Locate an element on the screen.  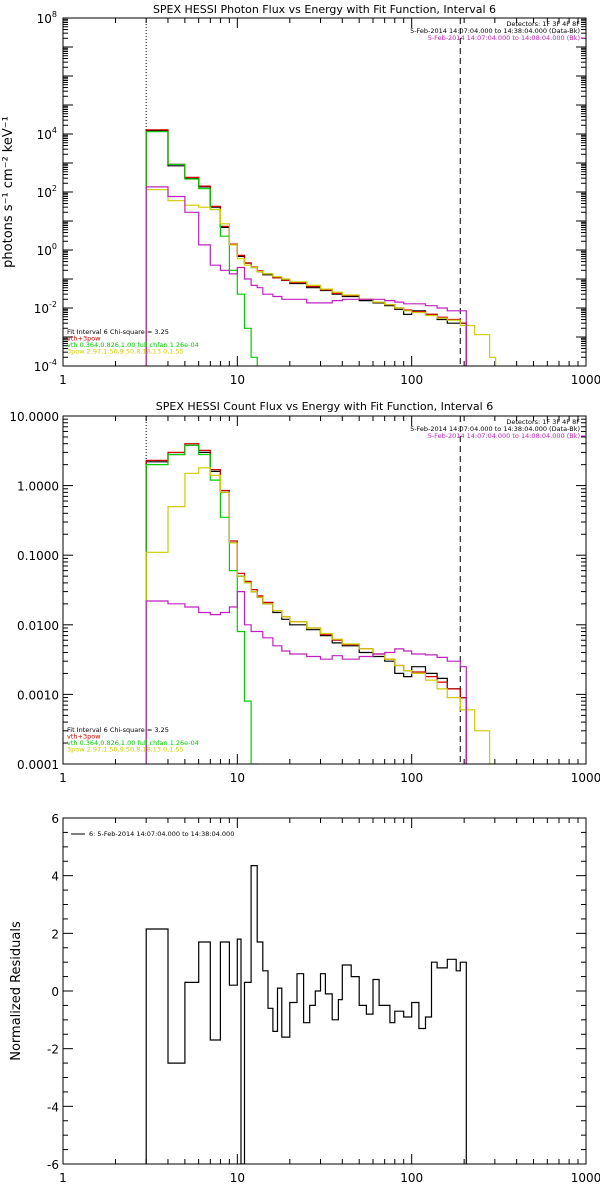
y-tick-exponent: 4 is located at coordinates (54, 130).